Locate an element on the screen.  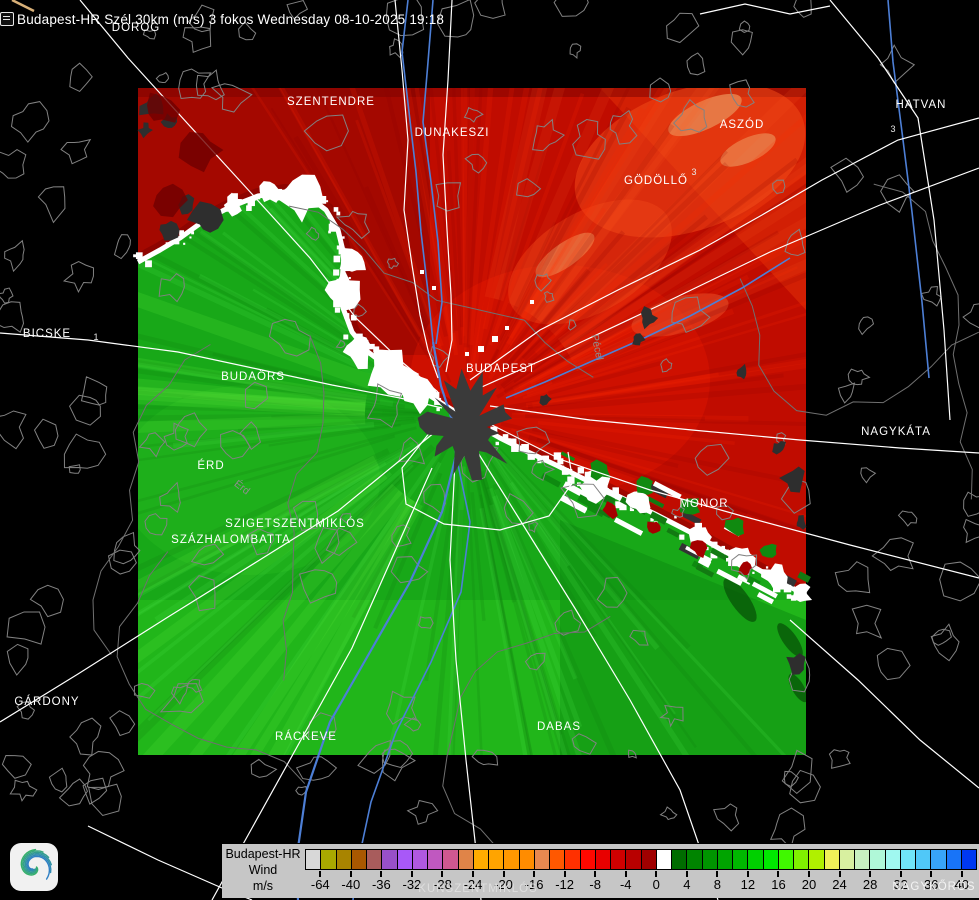
road-number-label: 3 is located at coordinates (693, 172).